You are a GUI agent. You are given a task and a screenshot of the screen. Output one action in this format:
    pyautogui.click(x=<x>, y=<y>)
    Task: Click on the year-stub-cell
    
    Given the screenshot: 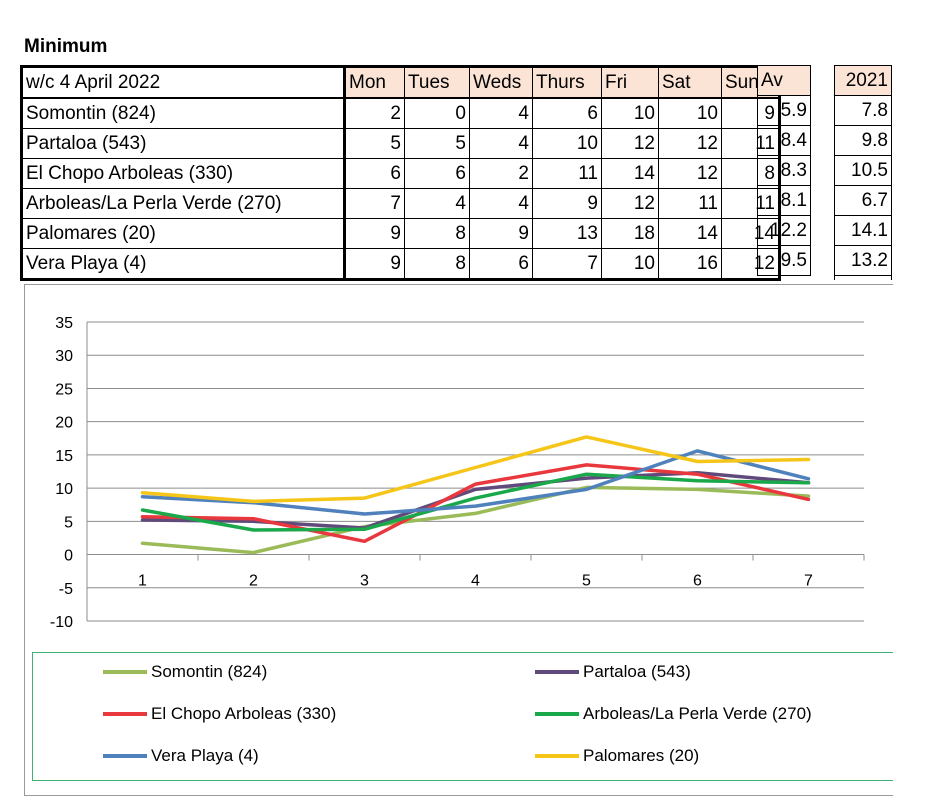 What is the action you would take?
    pyautogui.click(x=863, y=277)
    